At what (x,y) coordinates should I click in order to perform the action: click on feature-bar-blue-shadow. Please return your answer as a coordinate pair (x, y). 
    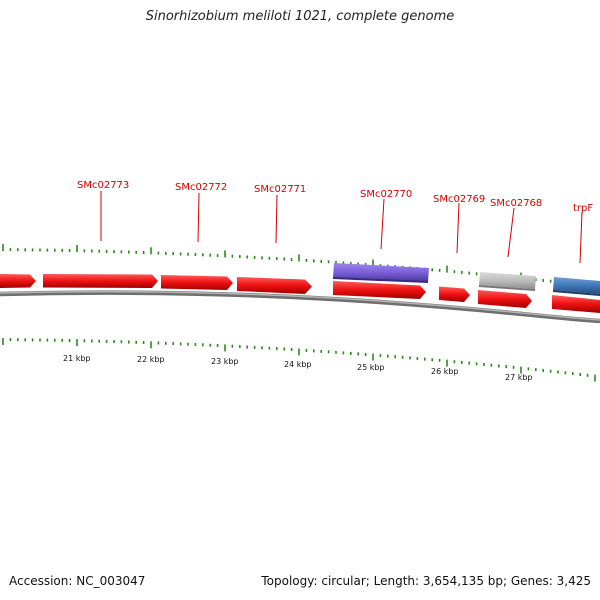
    Looking at the image, I should click on (576, 293).